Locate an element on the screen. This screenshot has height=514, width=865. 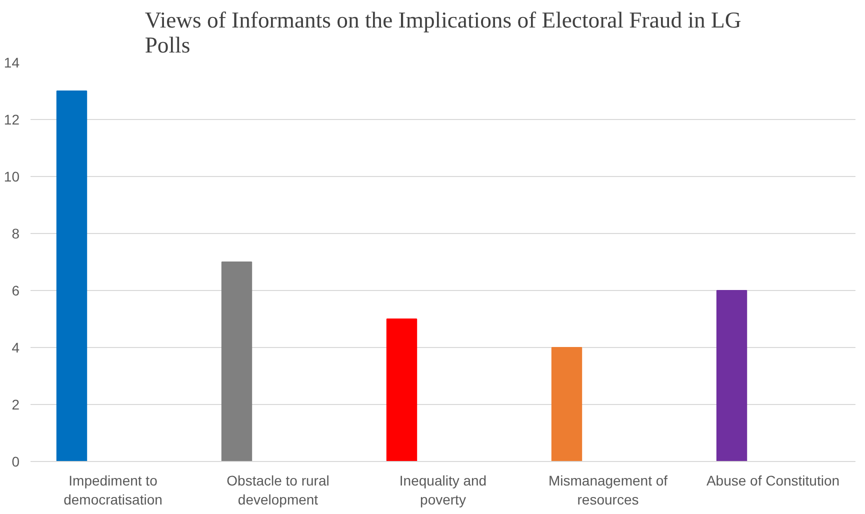
y-tick-label: 2 is located at coordinates (16, 404).